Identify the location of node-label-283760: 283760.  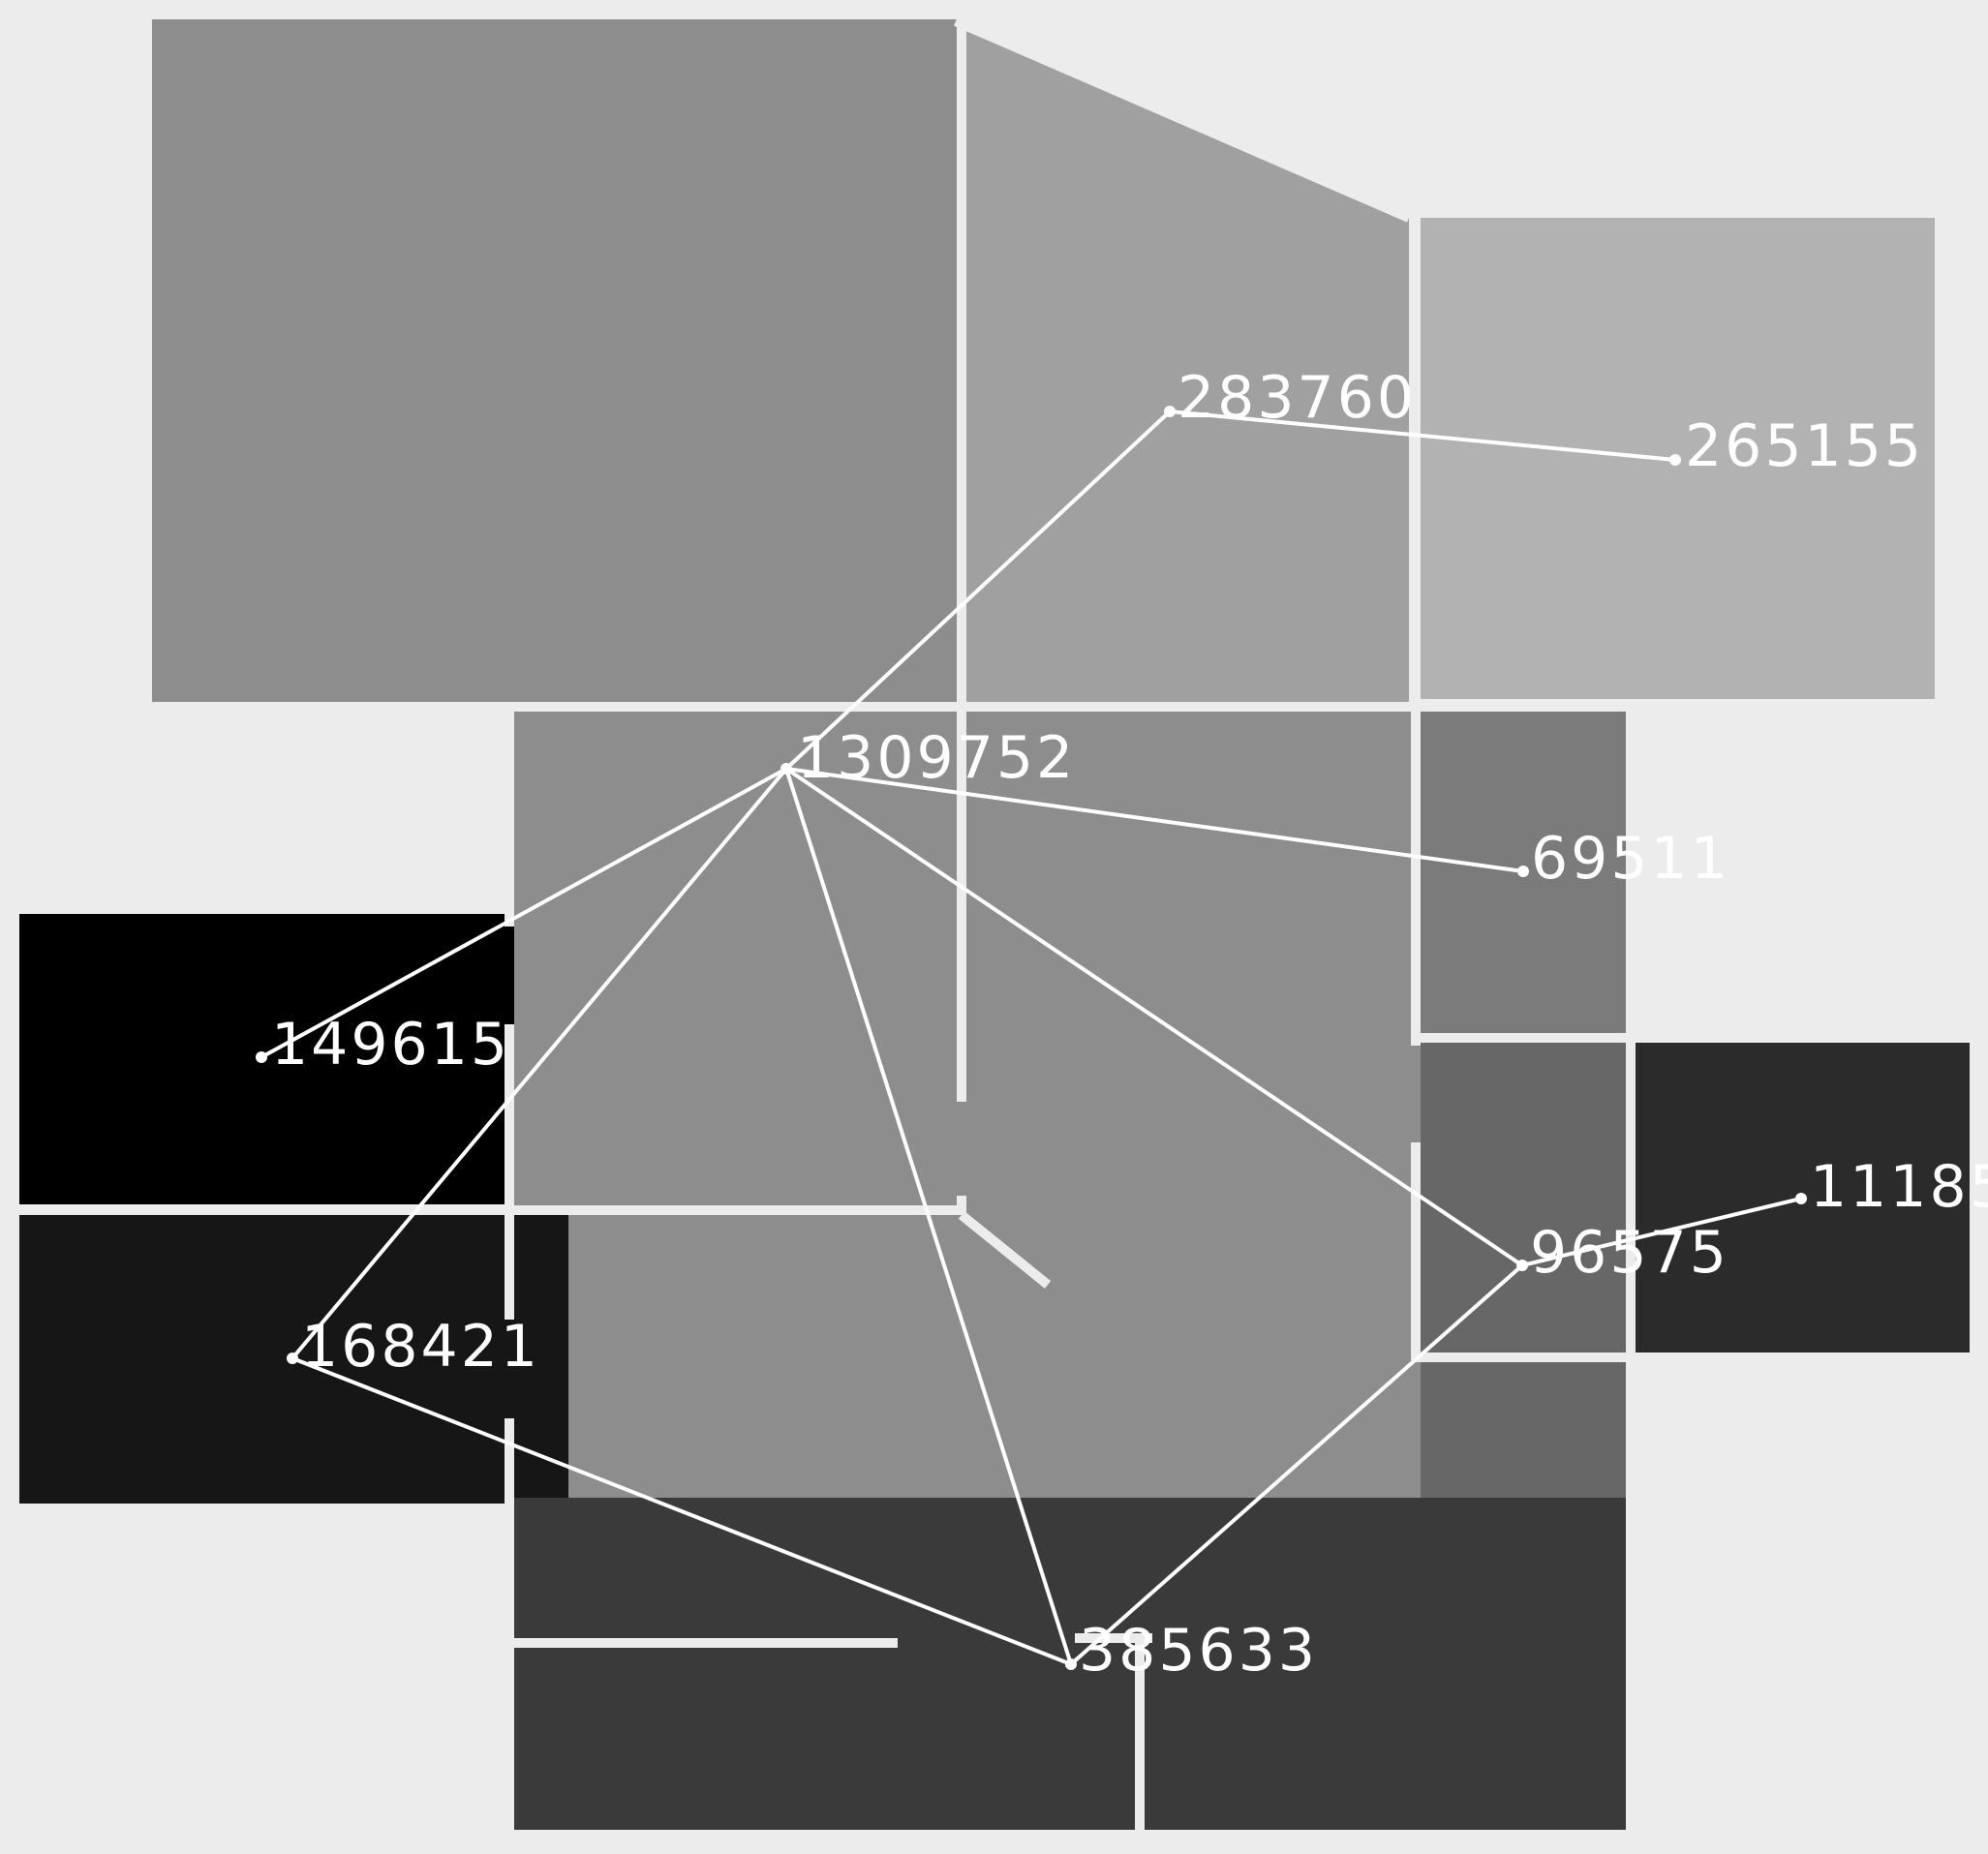
(1297, 398).